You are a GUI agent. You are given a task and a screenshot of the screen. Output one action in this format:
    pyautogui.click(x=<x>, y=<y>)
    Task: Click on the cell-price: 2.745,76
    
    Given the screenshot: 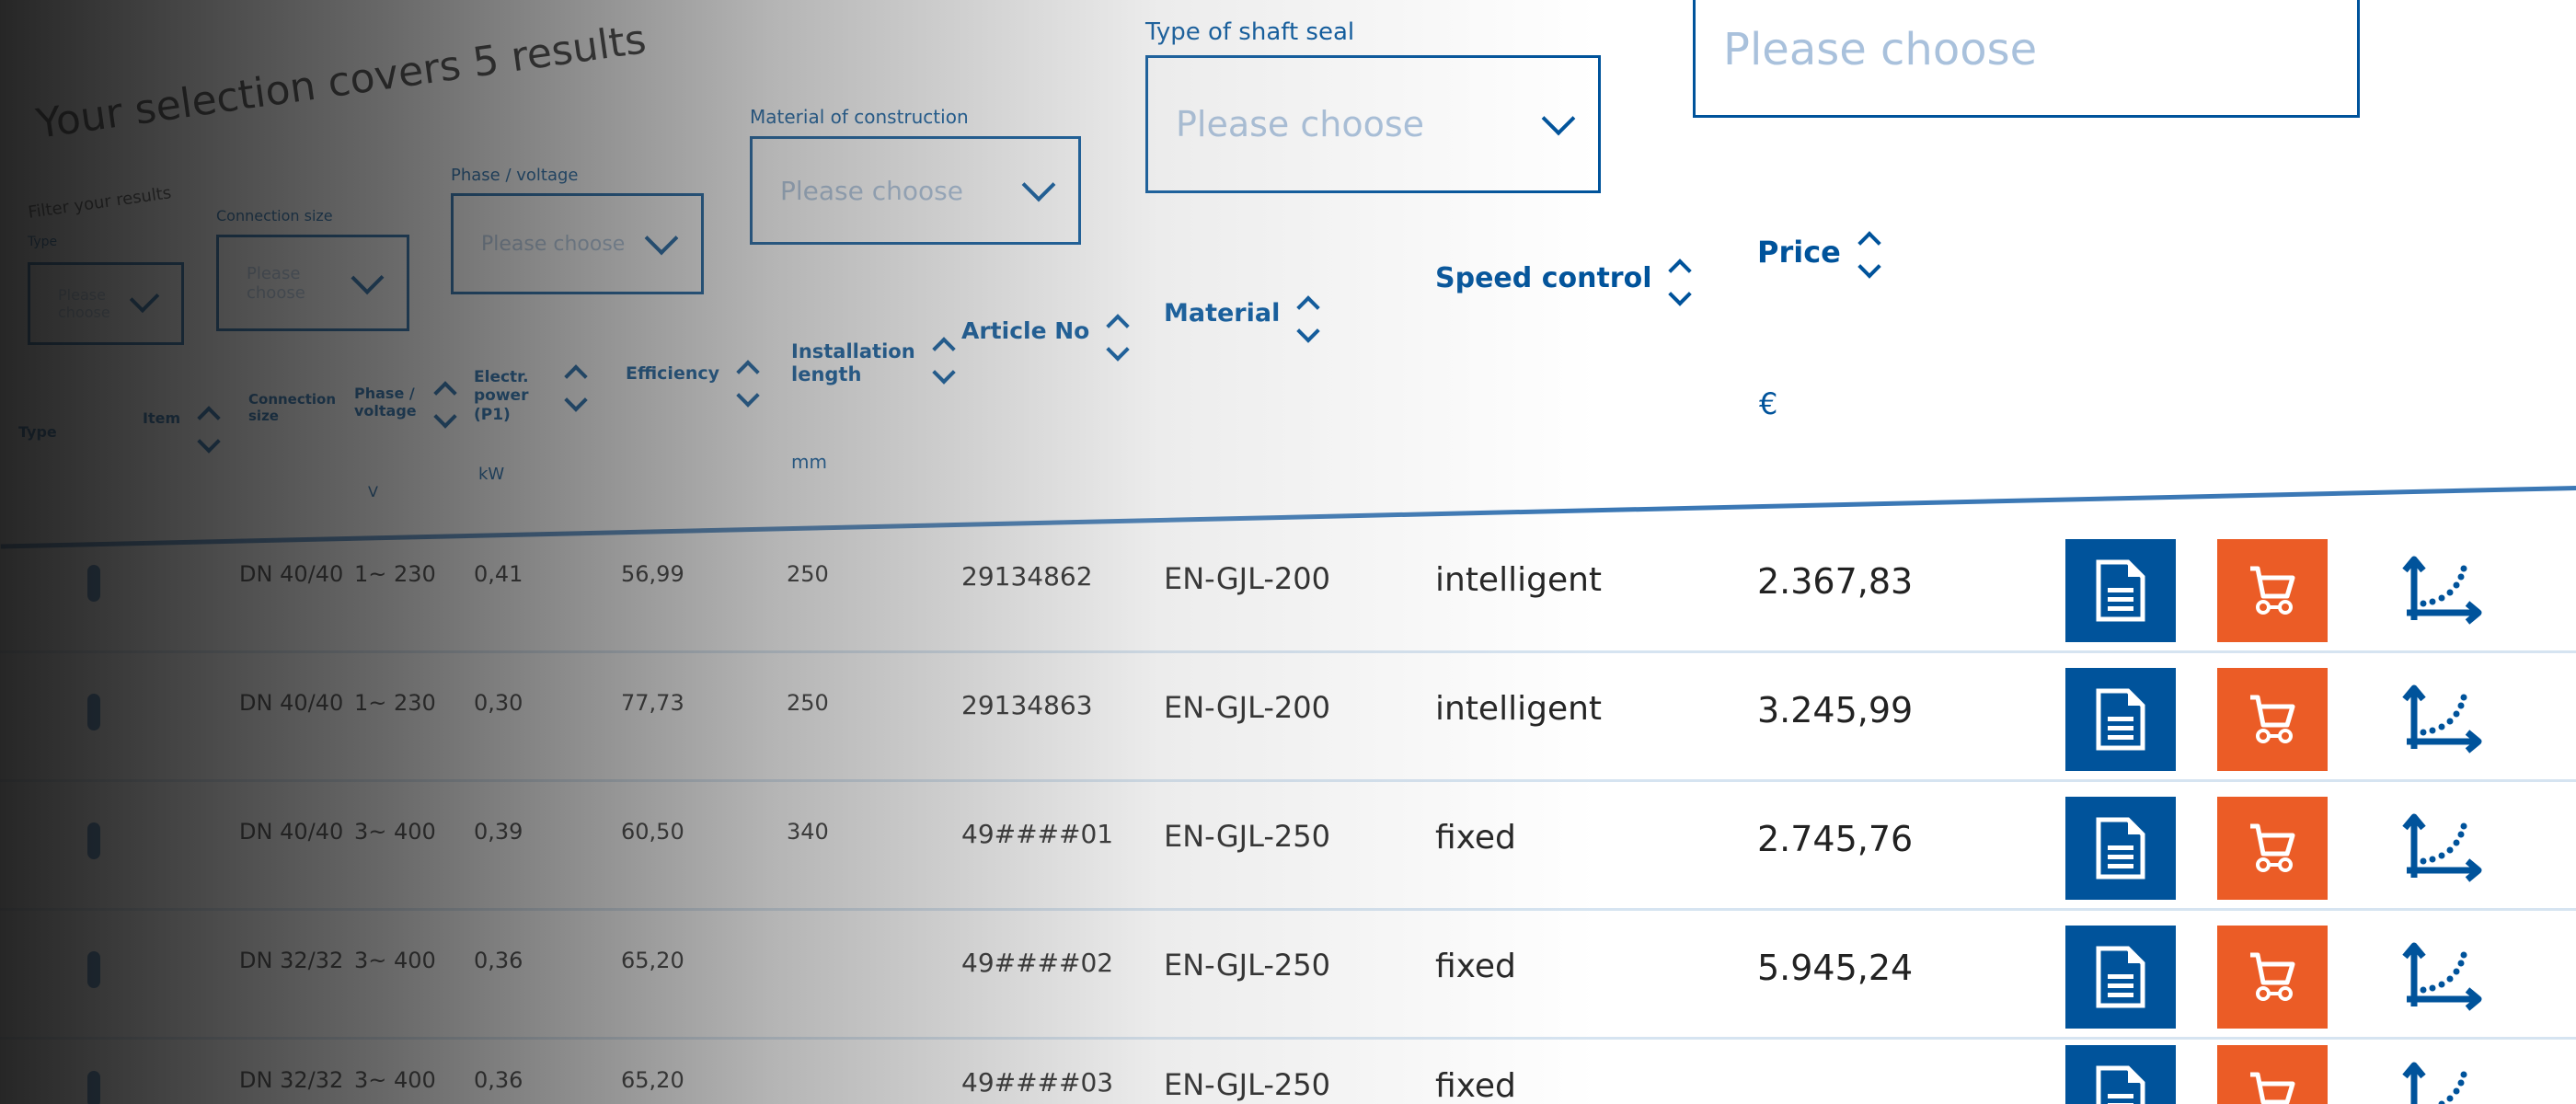 What is the action you would take?
    pyautogui.click(x=1835, y=839)
    